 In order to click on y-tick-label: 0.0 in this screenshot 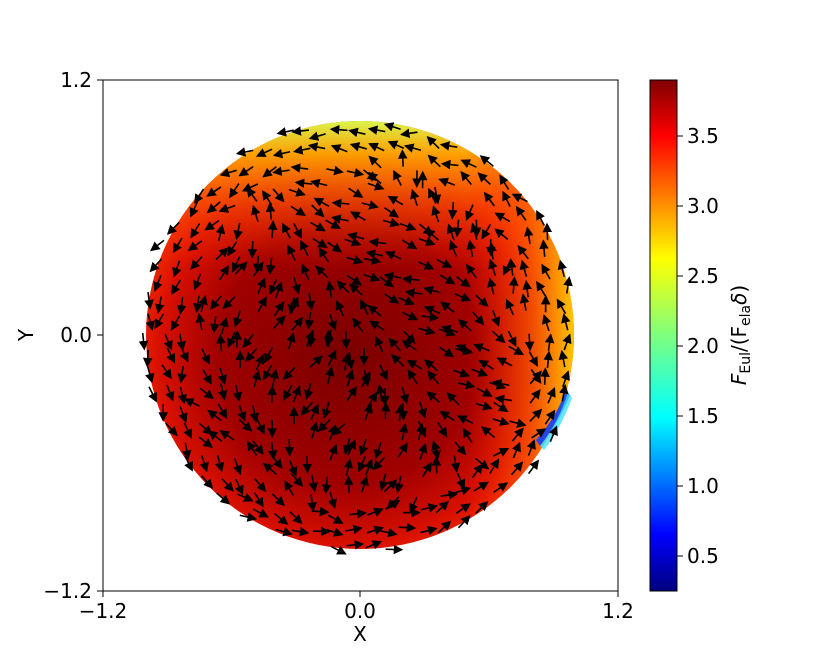, I will do `click(76, 335)`.